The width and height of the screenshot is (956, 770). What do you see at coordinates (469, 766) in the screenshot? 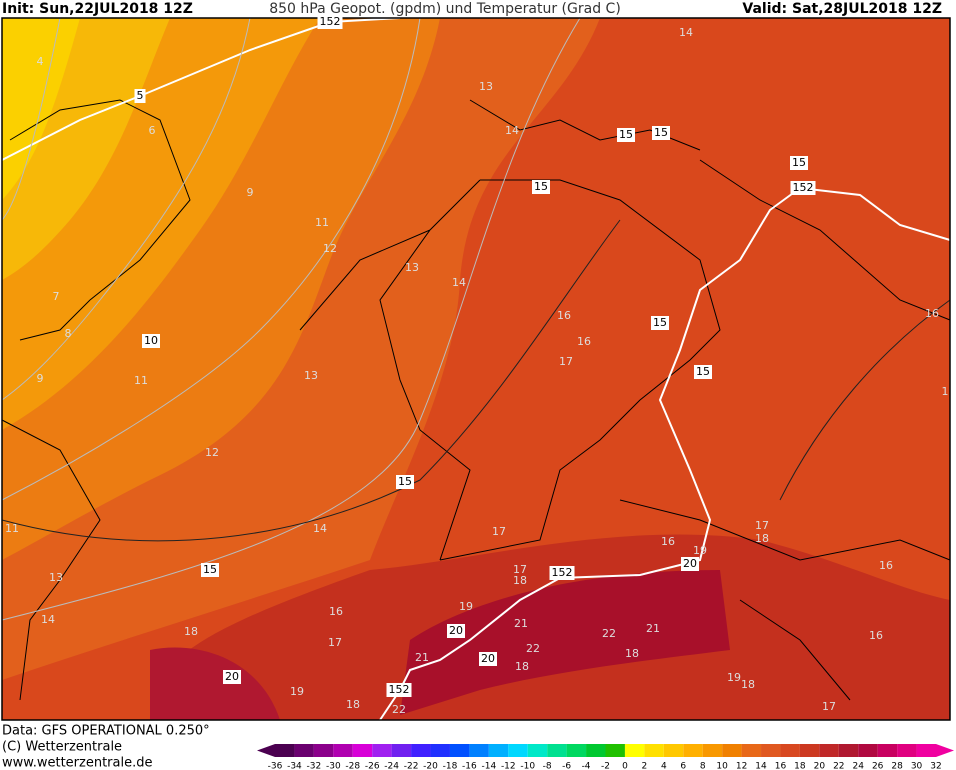
I see `scale-tick-label: -16` at bounding box center [469, 766].